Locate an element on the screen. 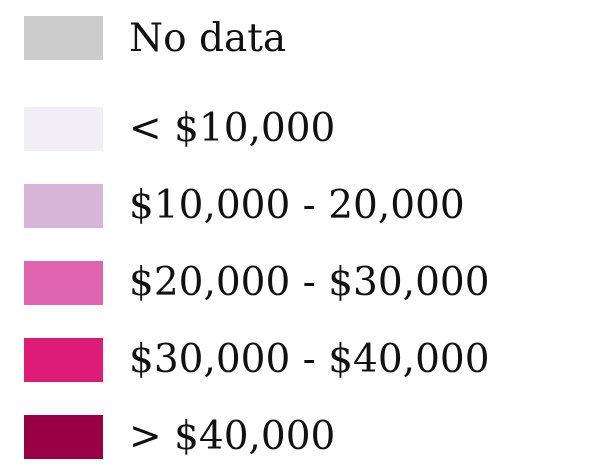 The image size is (603, 475). legend-label-30000-40000: $30,000 - $40,000 is located at coordinates (309, 359).